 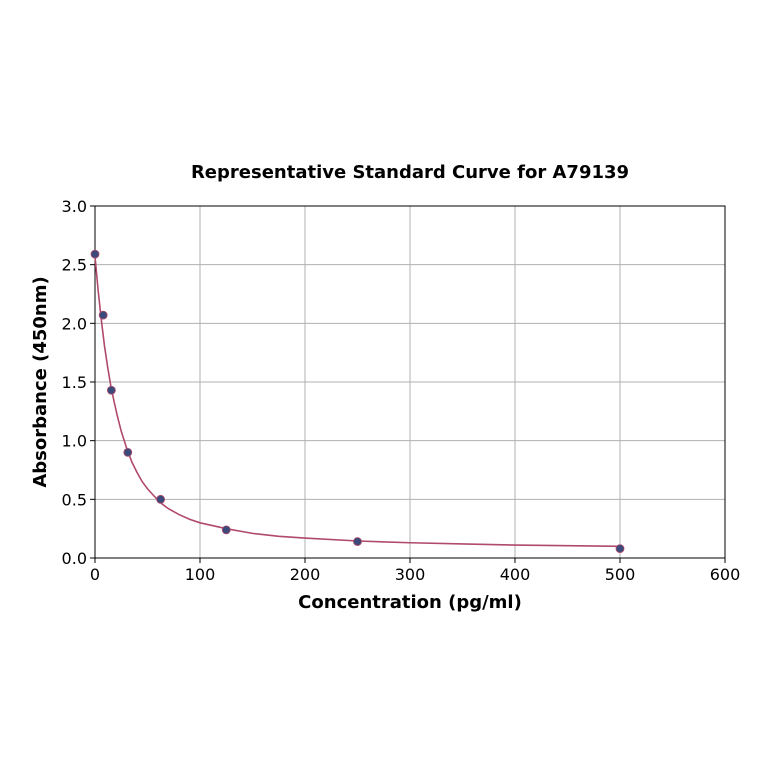 I want to click on y-tick-label: 0.0, so click(x=74, y=558).